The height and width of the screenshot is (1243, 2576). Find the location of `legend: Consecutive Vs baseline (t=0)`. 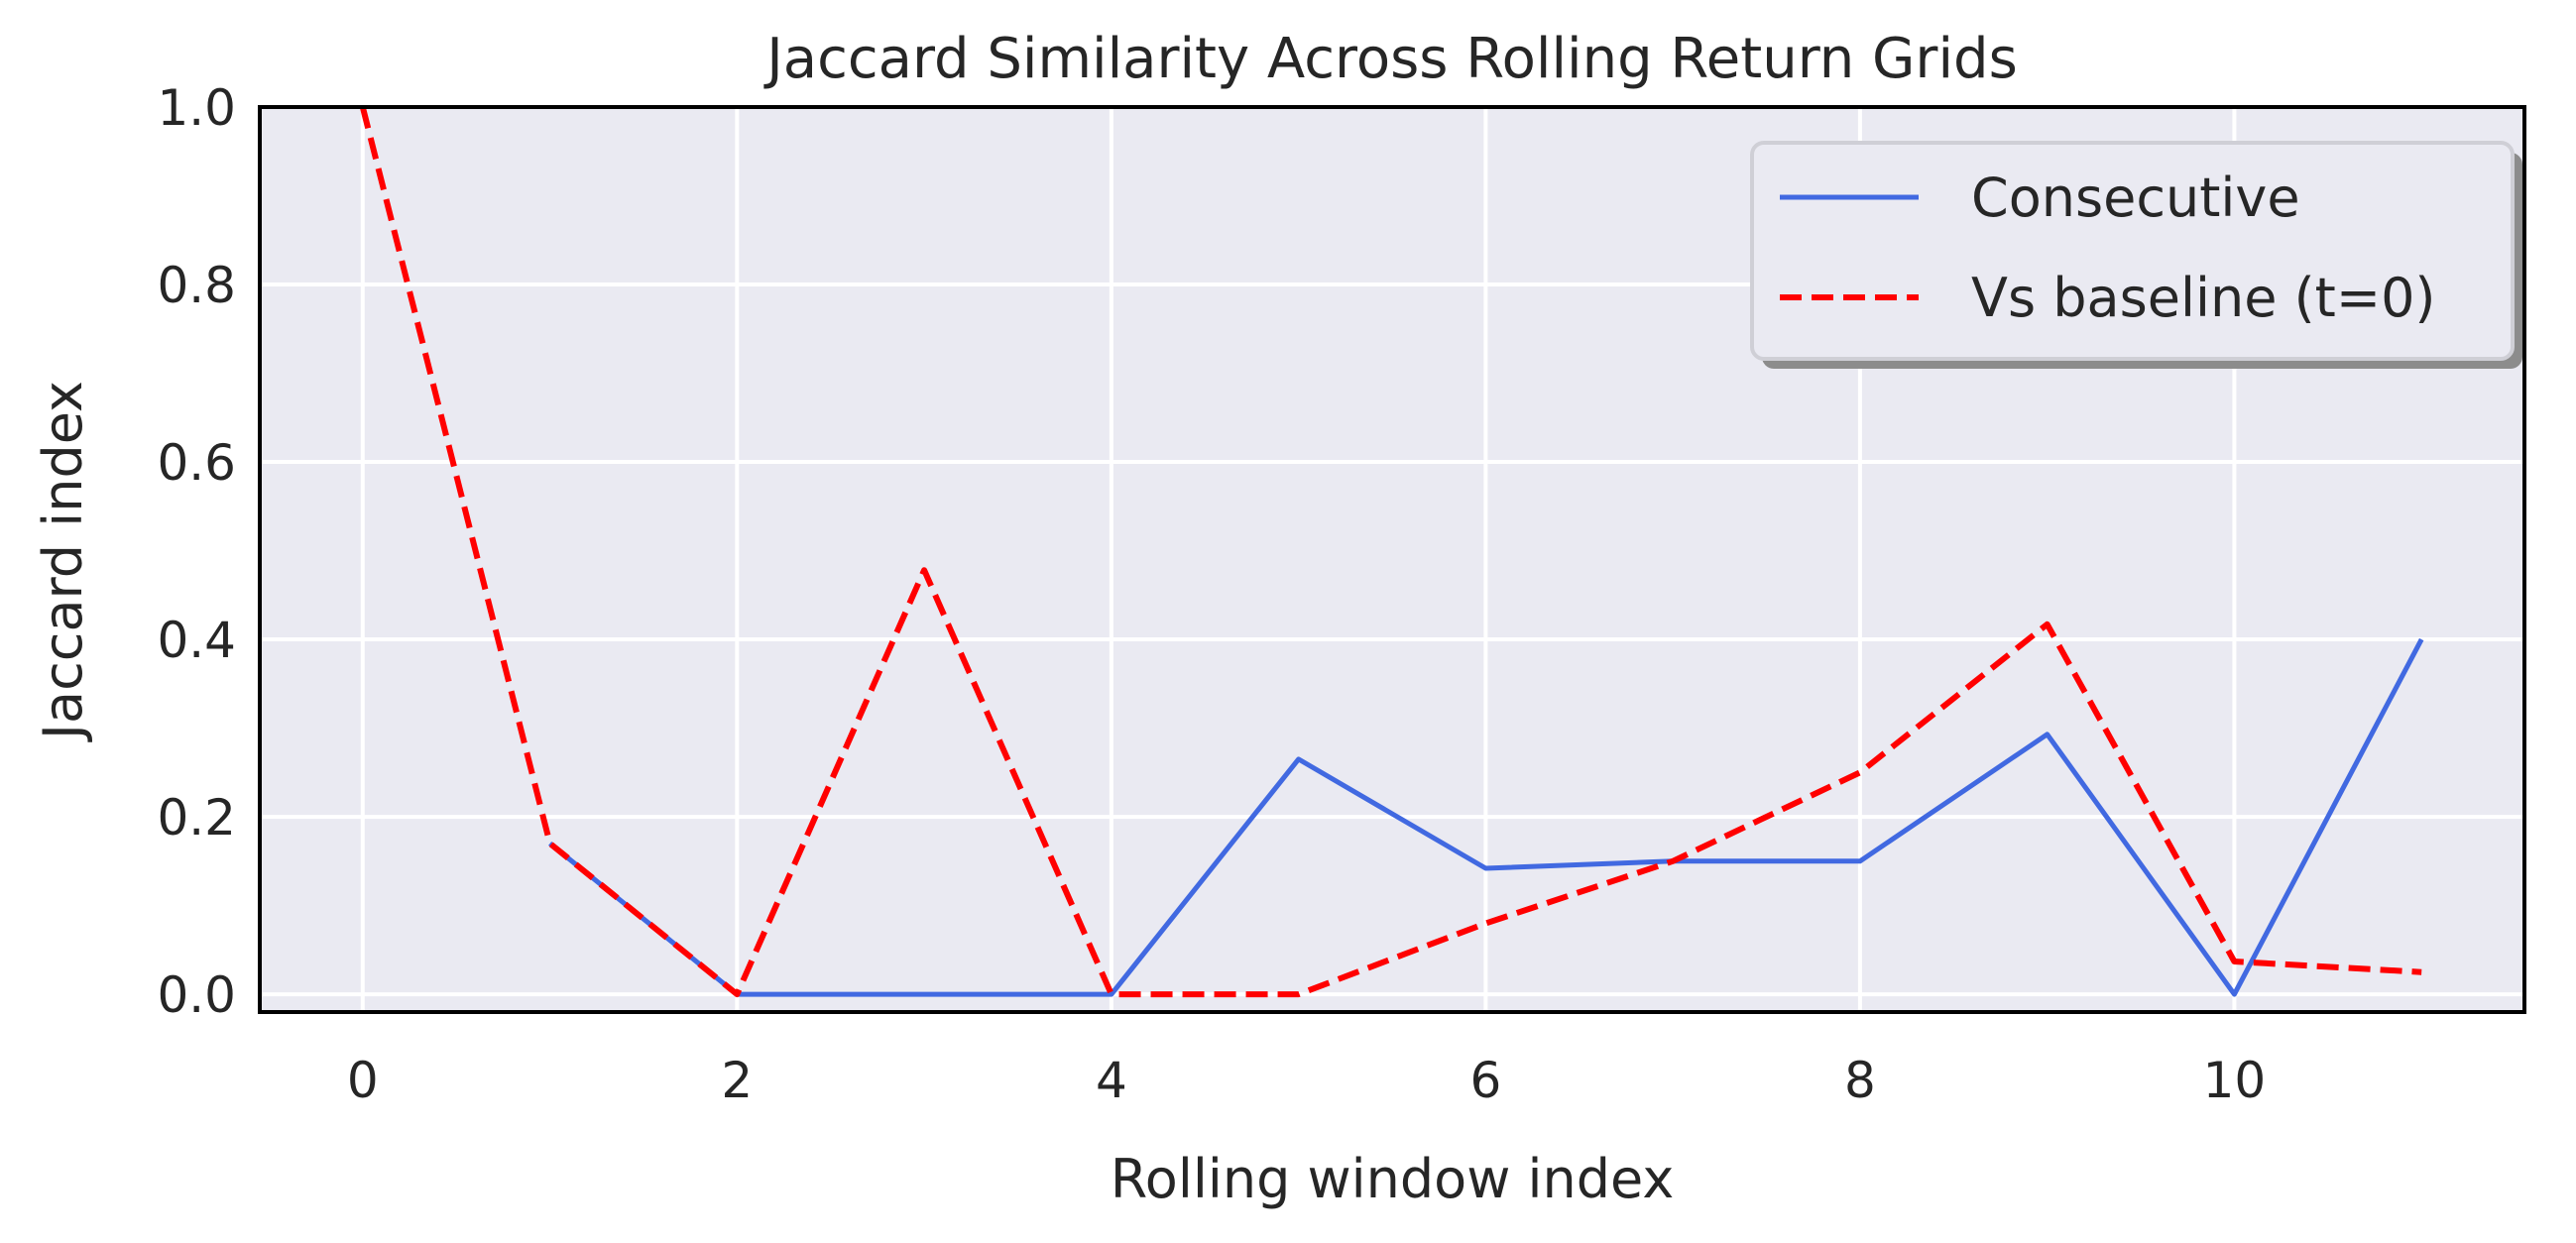

legend: Consecutive Vs baseline (t=0) is located at coordinates (2136, 255).